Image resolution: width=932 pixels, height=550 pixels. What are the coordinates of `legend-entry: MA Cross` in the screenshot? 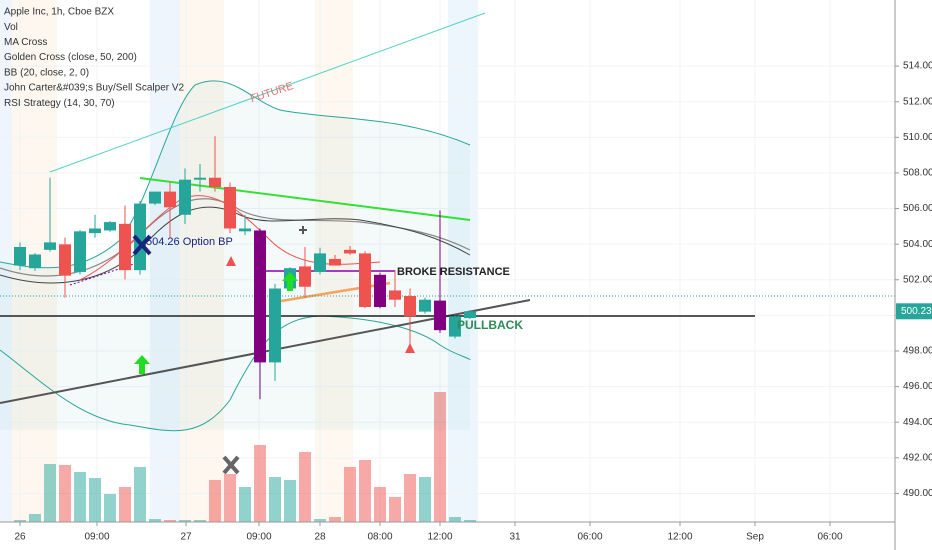 It's located at (25, 42).